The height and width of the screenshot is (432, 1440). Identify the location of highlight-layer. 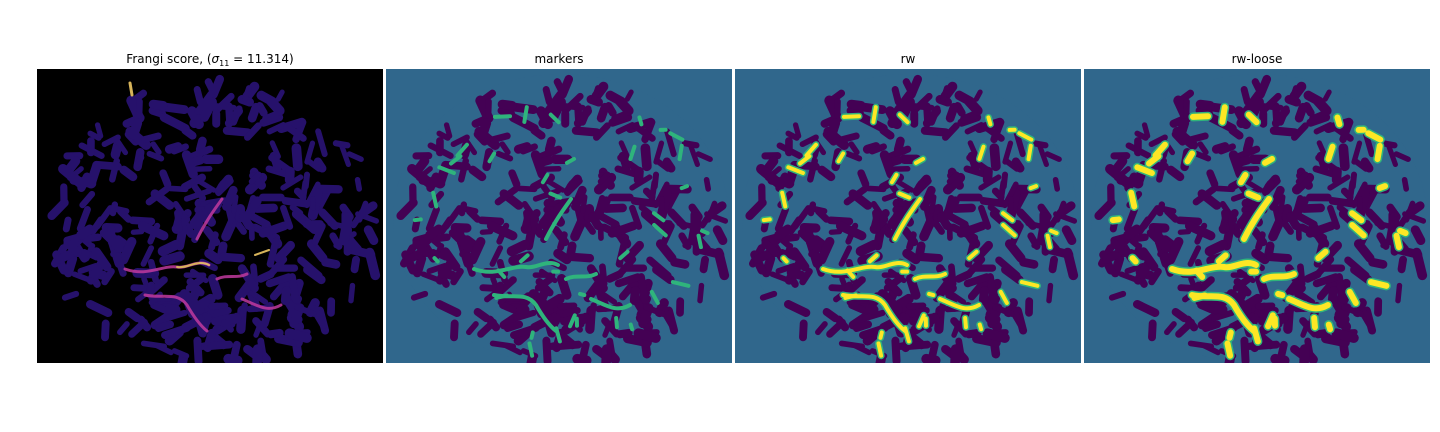
(1259, 231).